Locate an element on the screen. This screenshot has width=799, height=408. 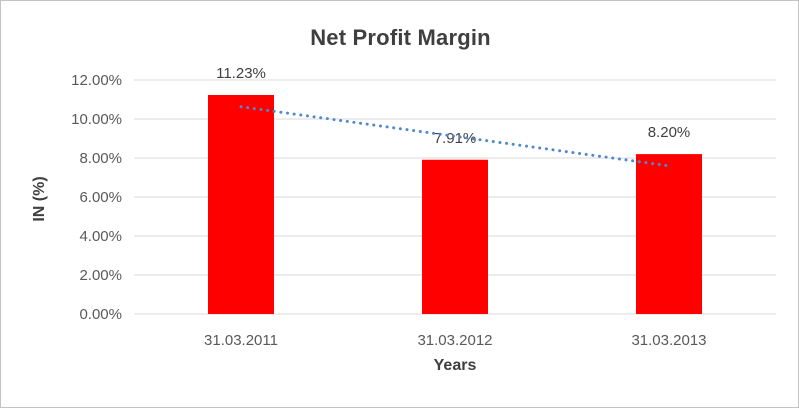
bar-31.03.2011 is located at coordinates (241, 204).